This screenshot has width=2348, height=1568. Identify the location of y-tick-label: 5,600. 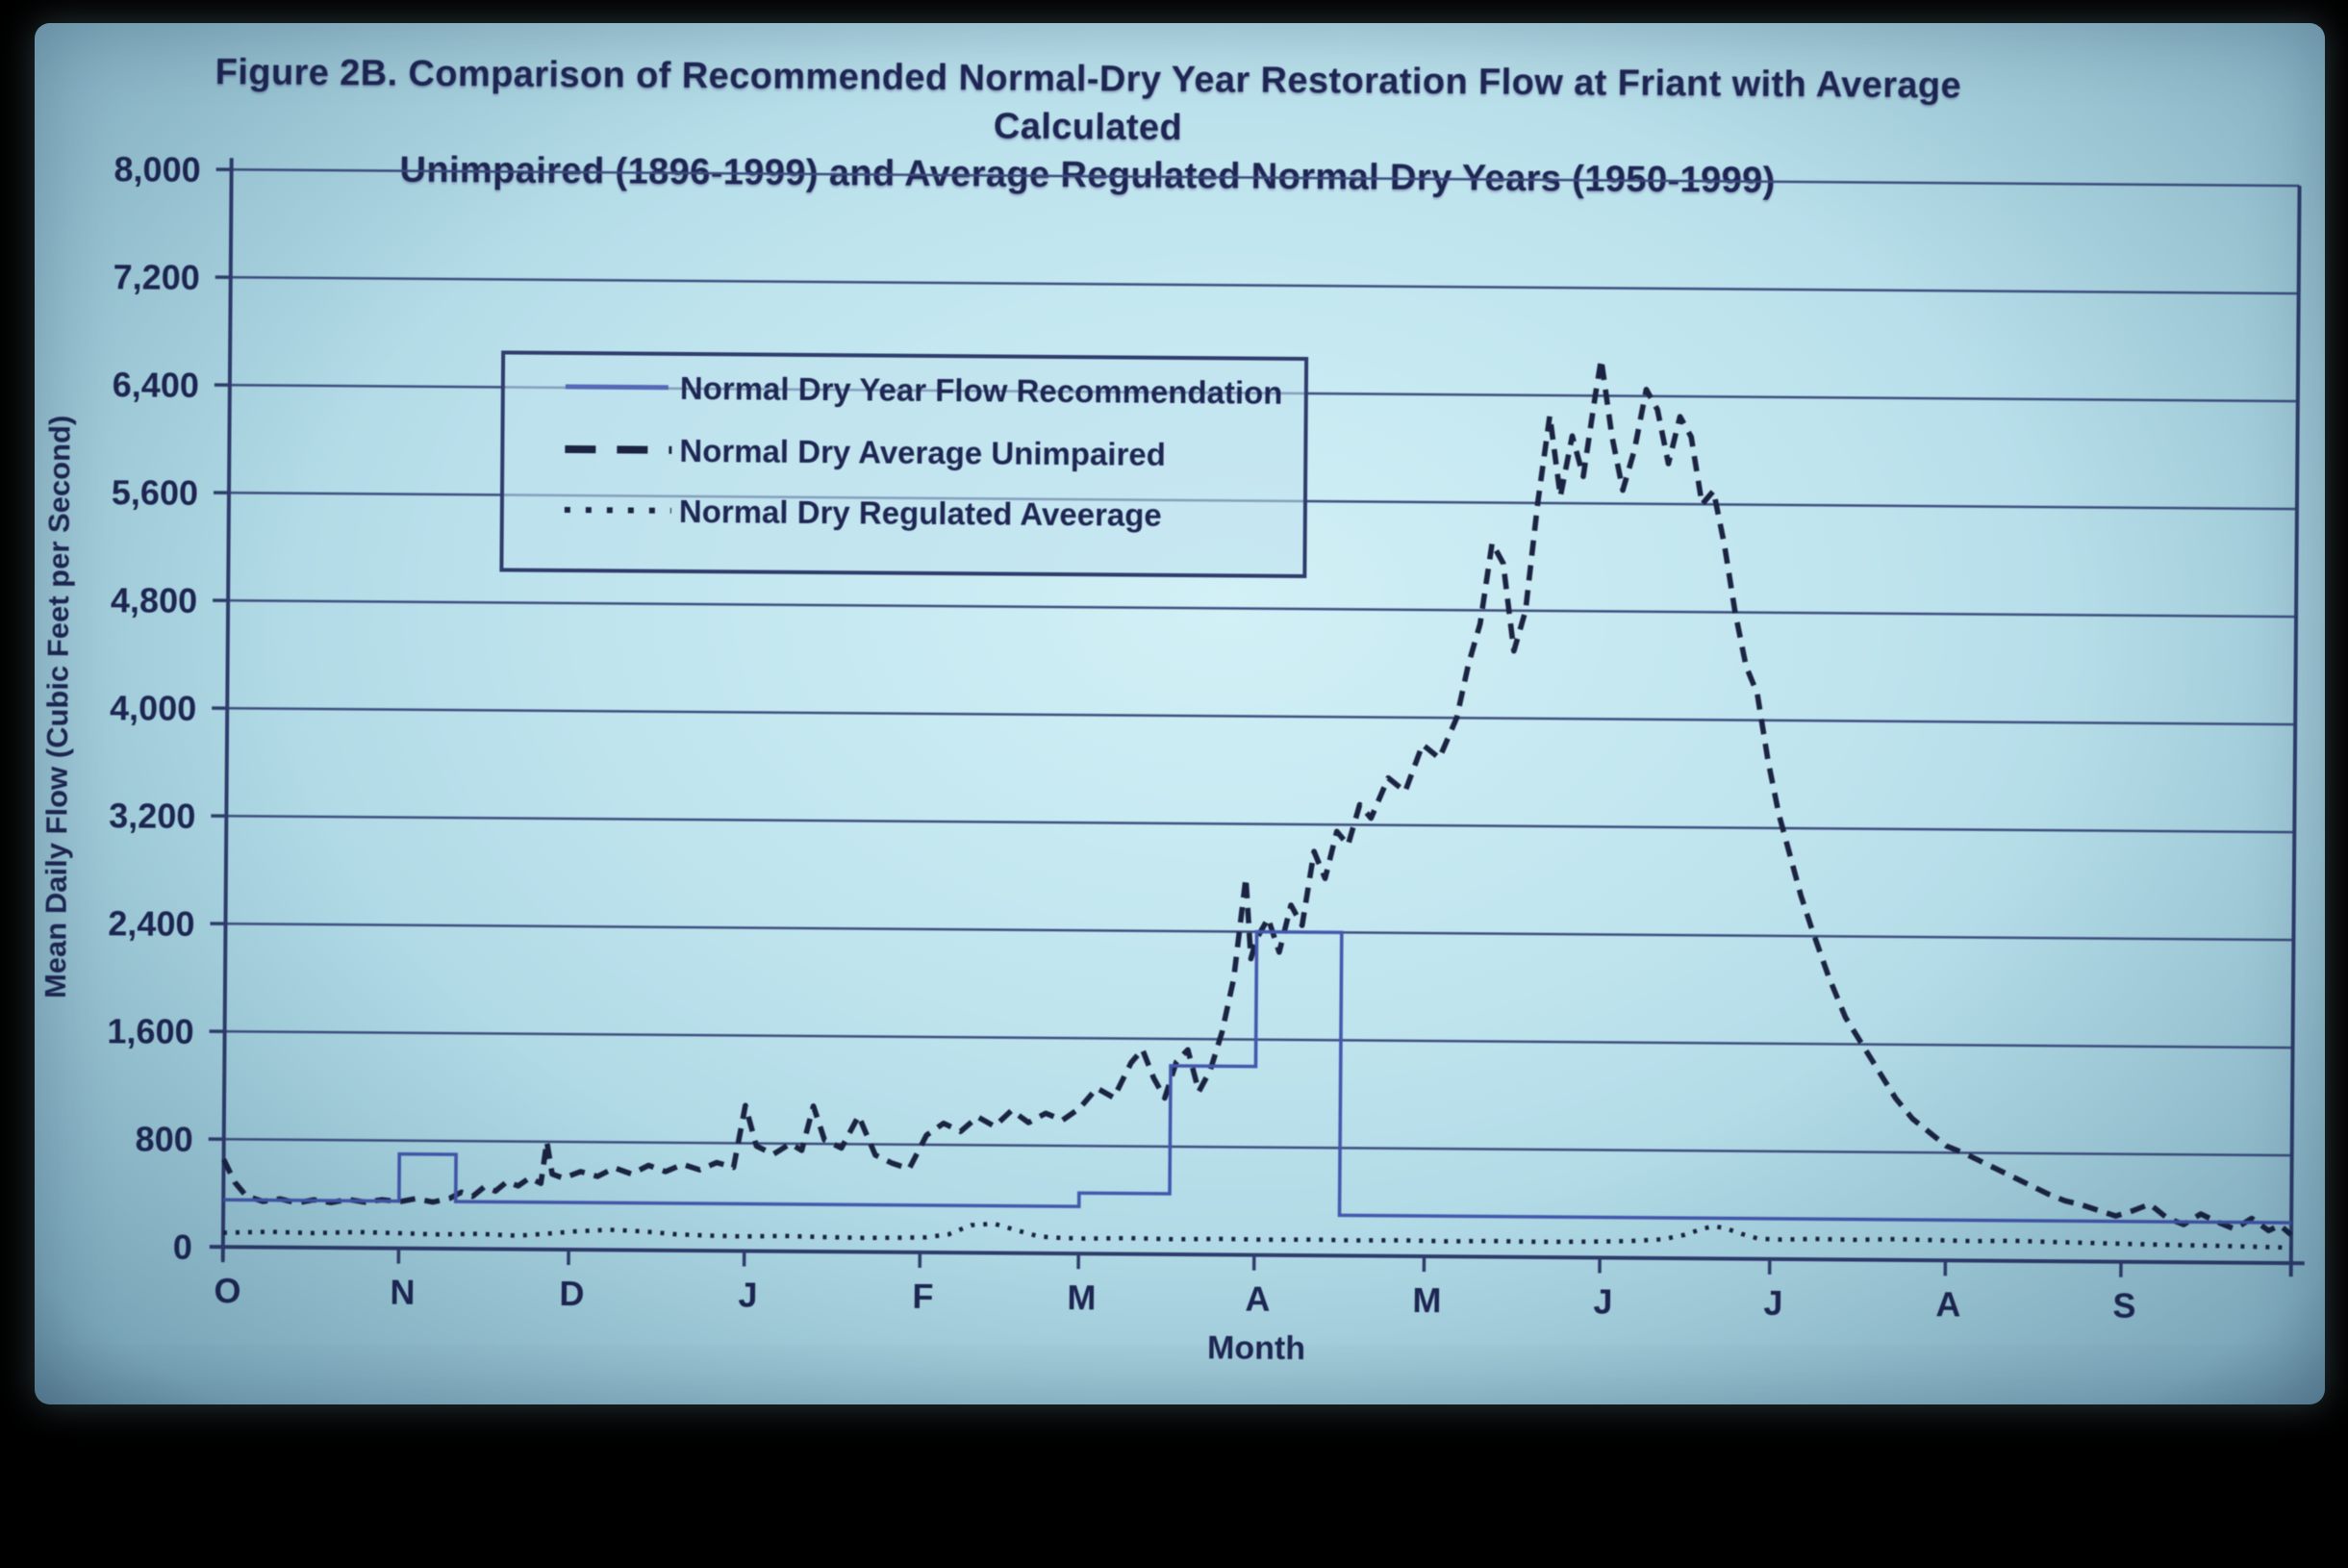
(155, 492).